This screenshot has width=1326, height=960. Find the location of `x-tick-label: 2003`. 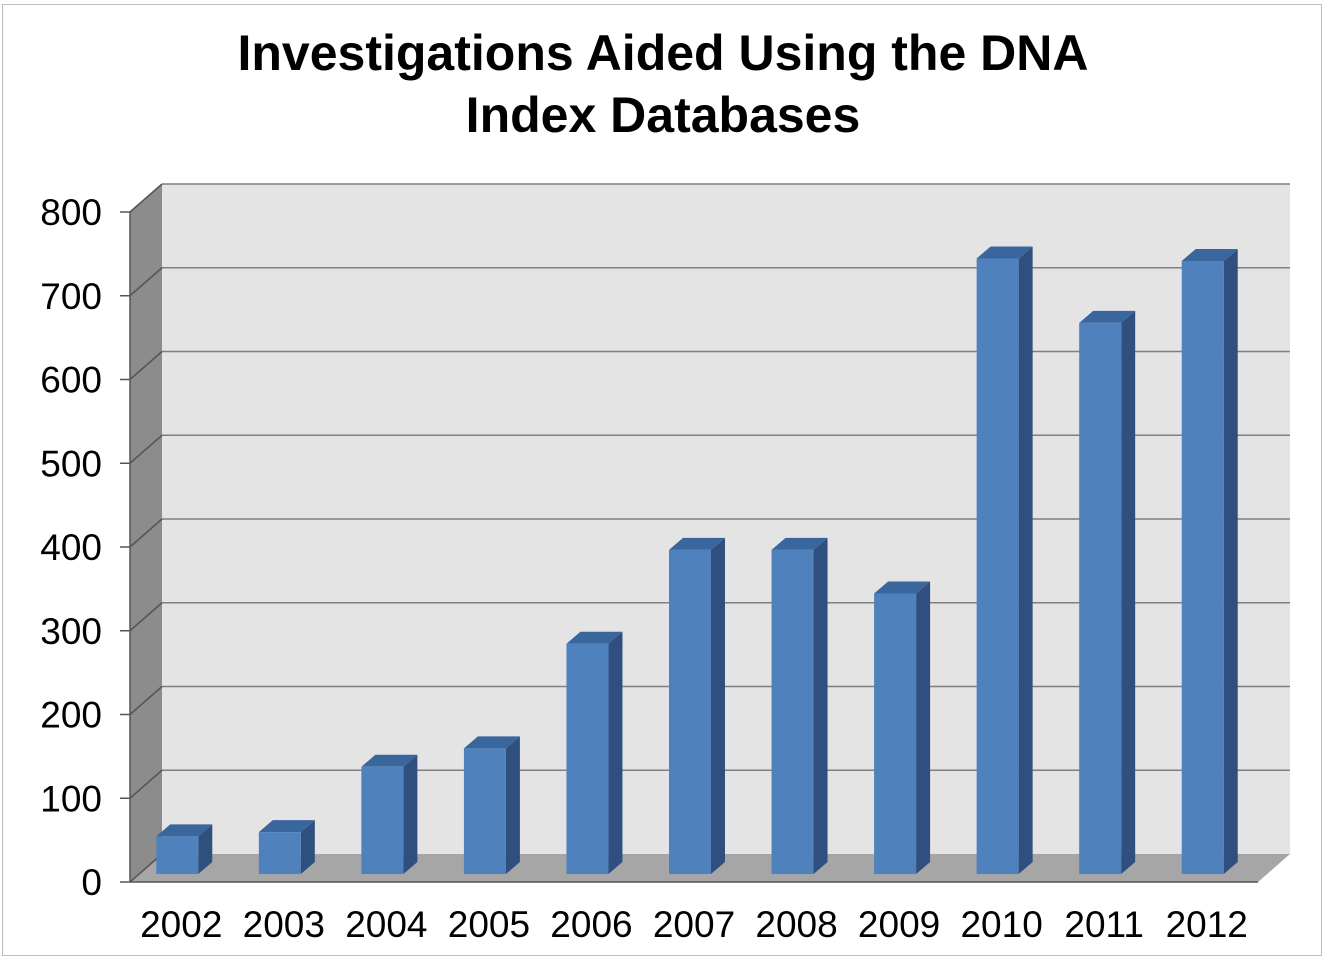

x-tick-label: 2003 is located at coordinates (284, 924).